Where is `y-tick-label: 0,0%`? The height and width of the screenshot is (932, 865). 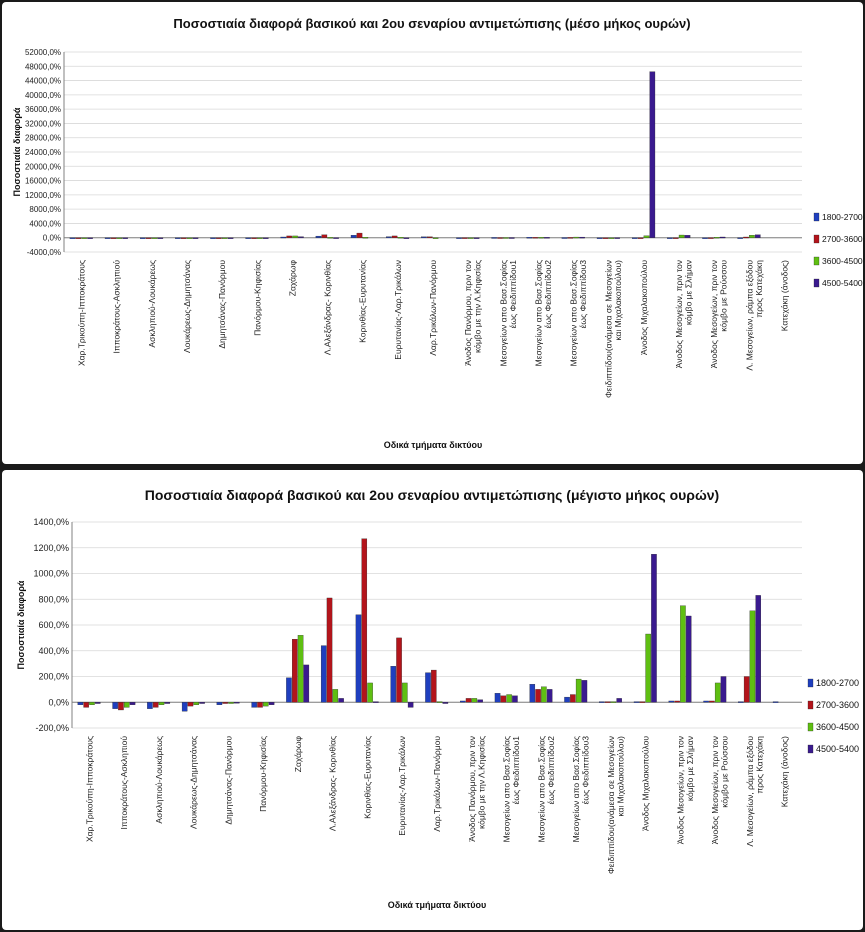 y-tick-label: 0,0% is located at coordinates (58, 702).